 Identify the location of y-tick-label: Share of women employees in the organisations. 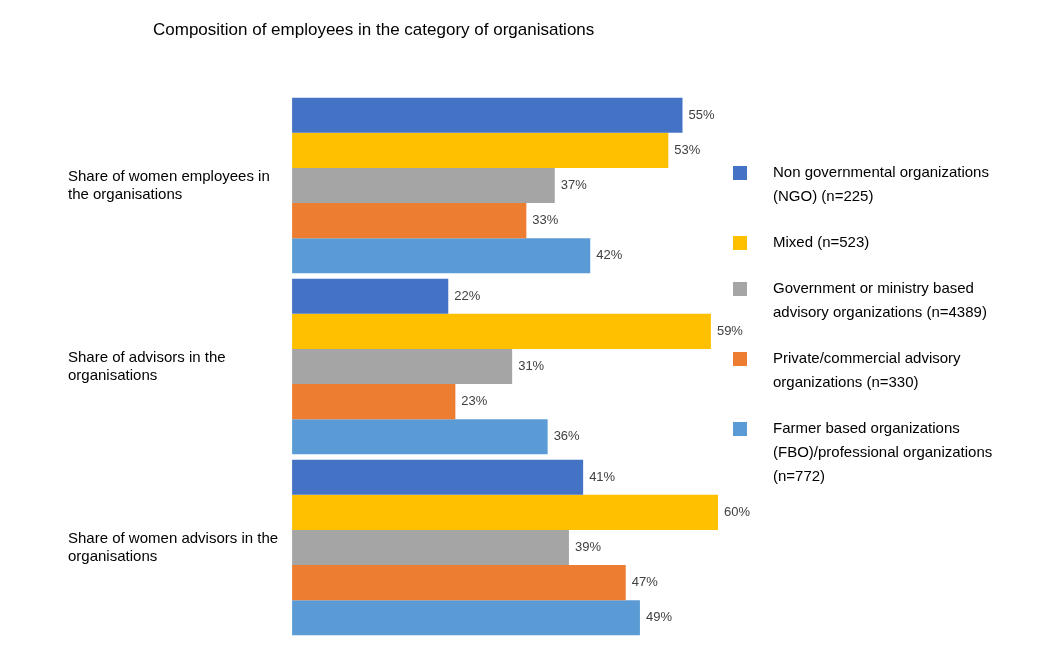
(169, 184).